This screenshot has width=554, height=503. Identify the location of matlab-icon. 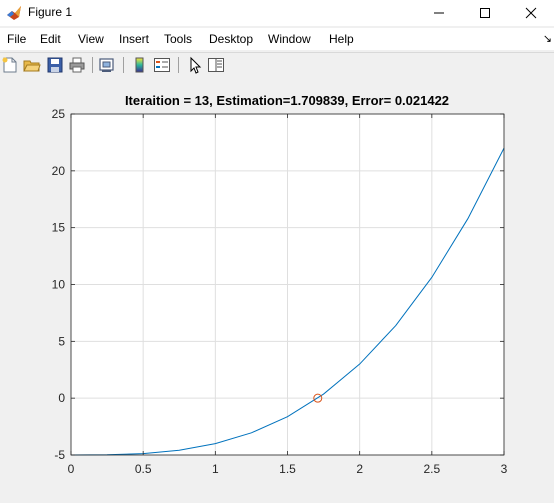
(14, 13).